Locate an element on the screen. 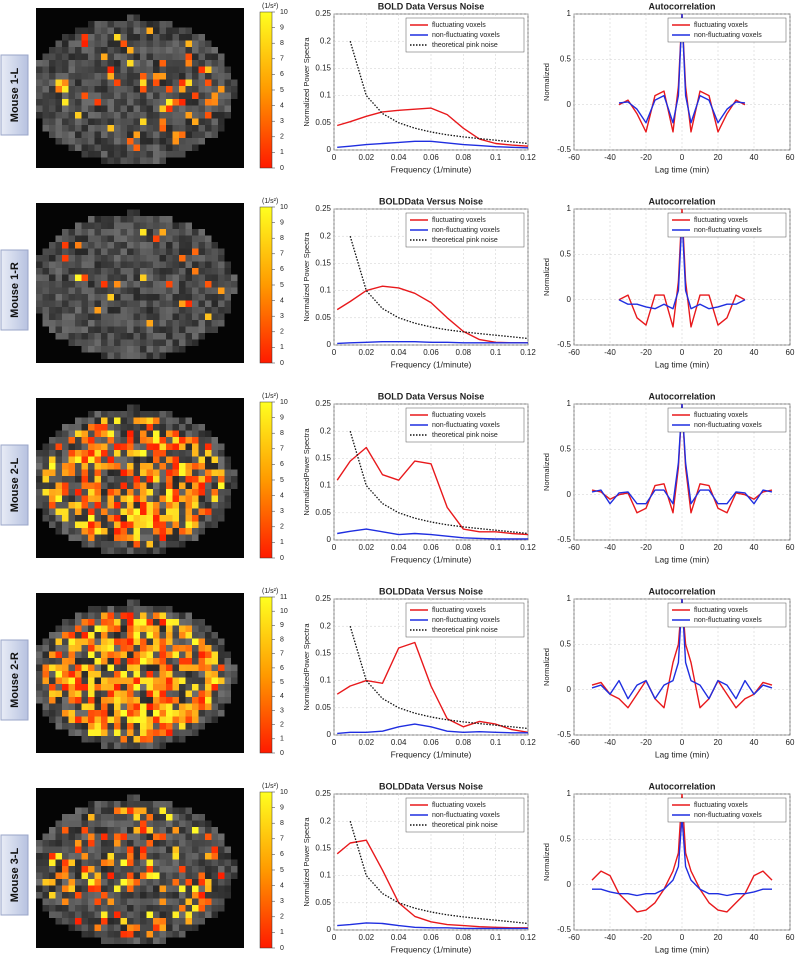 This screenshot has height=954, width=800. y-tick-label: 0.2 is located at coordinates (326, 820).